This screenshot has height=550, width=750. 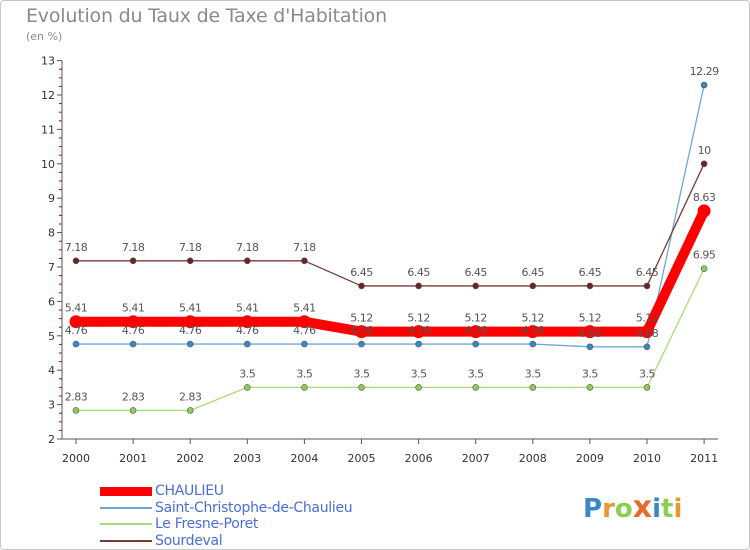 I want to click on x-tick-label: 2006, so click(x=419, y=458).